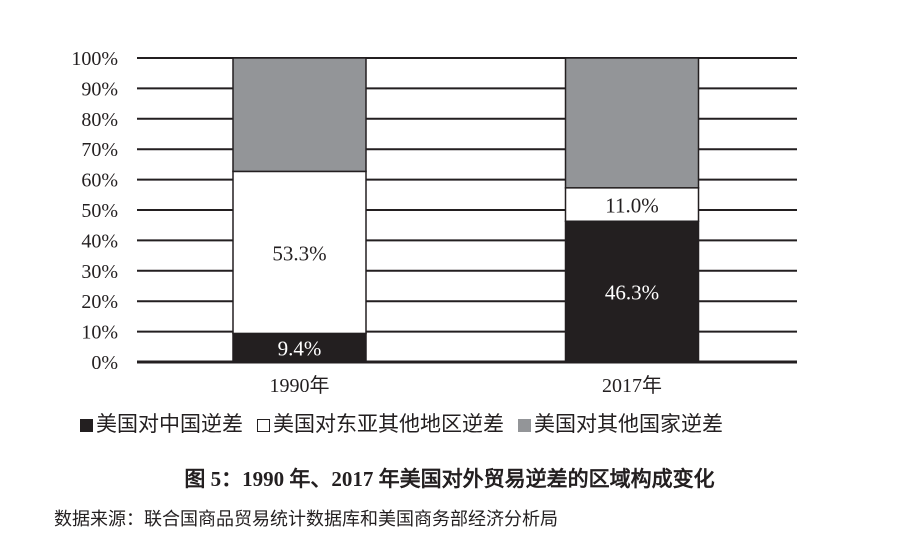 The width and height of the screenshot is (899, 550). I want to click on y-tick-label: 40%, so click(99, 241).